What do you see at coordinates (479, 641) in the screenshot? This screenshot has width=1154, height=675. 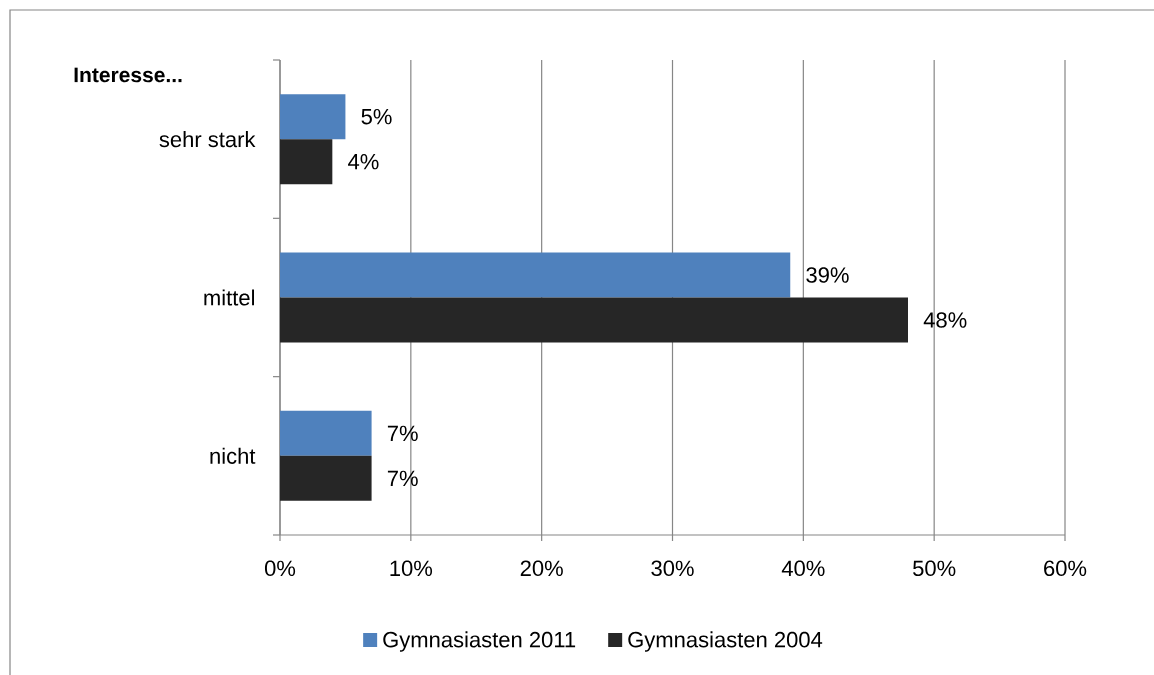 I see `legend-label: Gymnasiasten 2011` at bounding box center [479, 641].